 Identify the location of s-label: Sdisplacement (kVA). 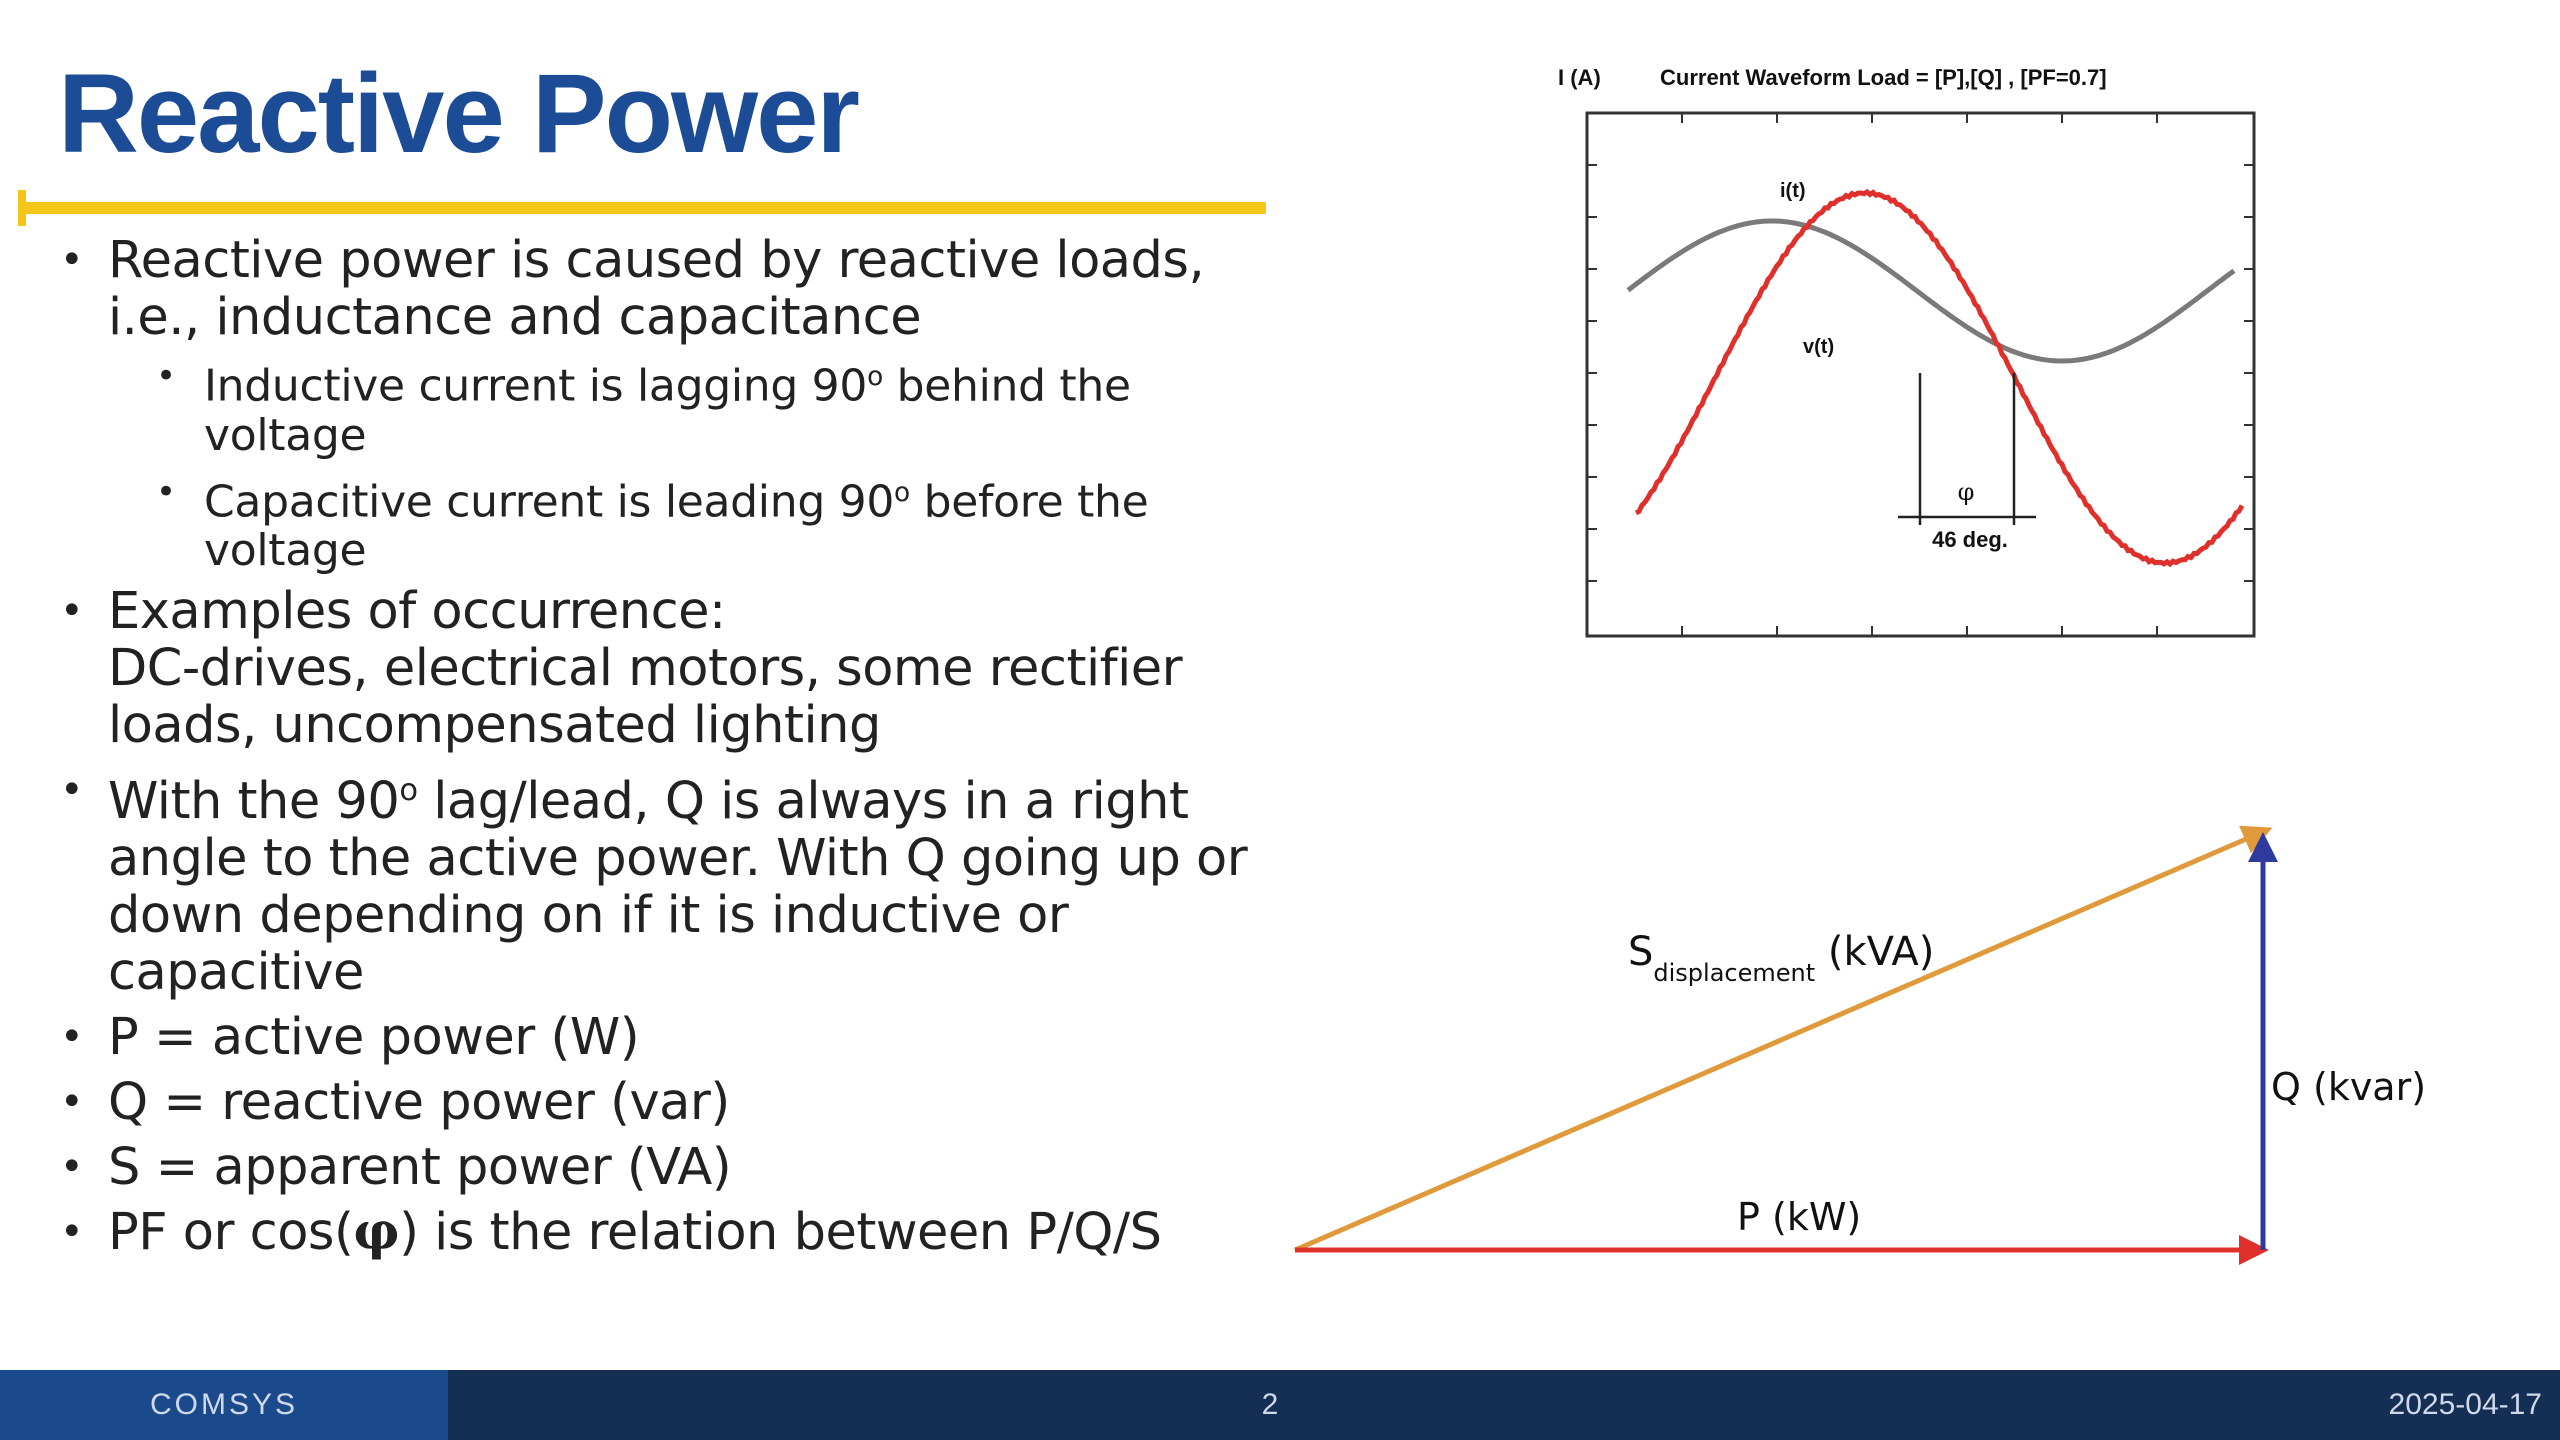
(1781, 958).